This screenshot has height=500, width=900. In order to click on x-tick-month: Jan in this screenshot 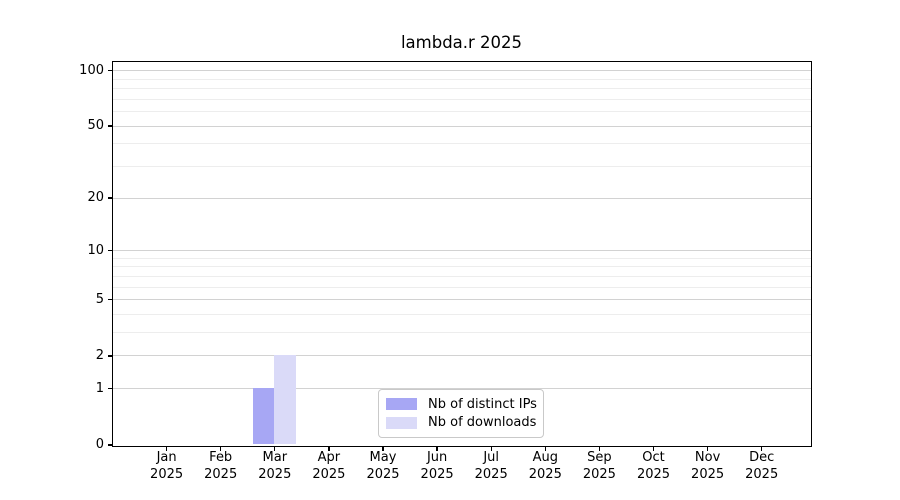, I will do `click(166, 457)`.